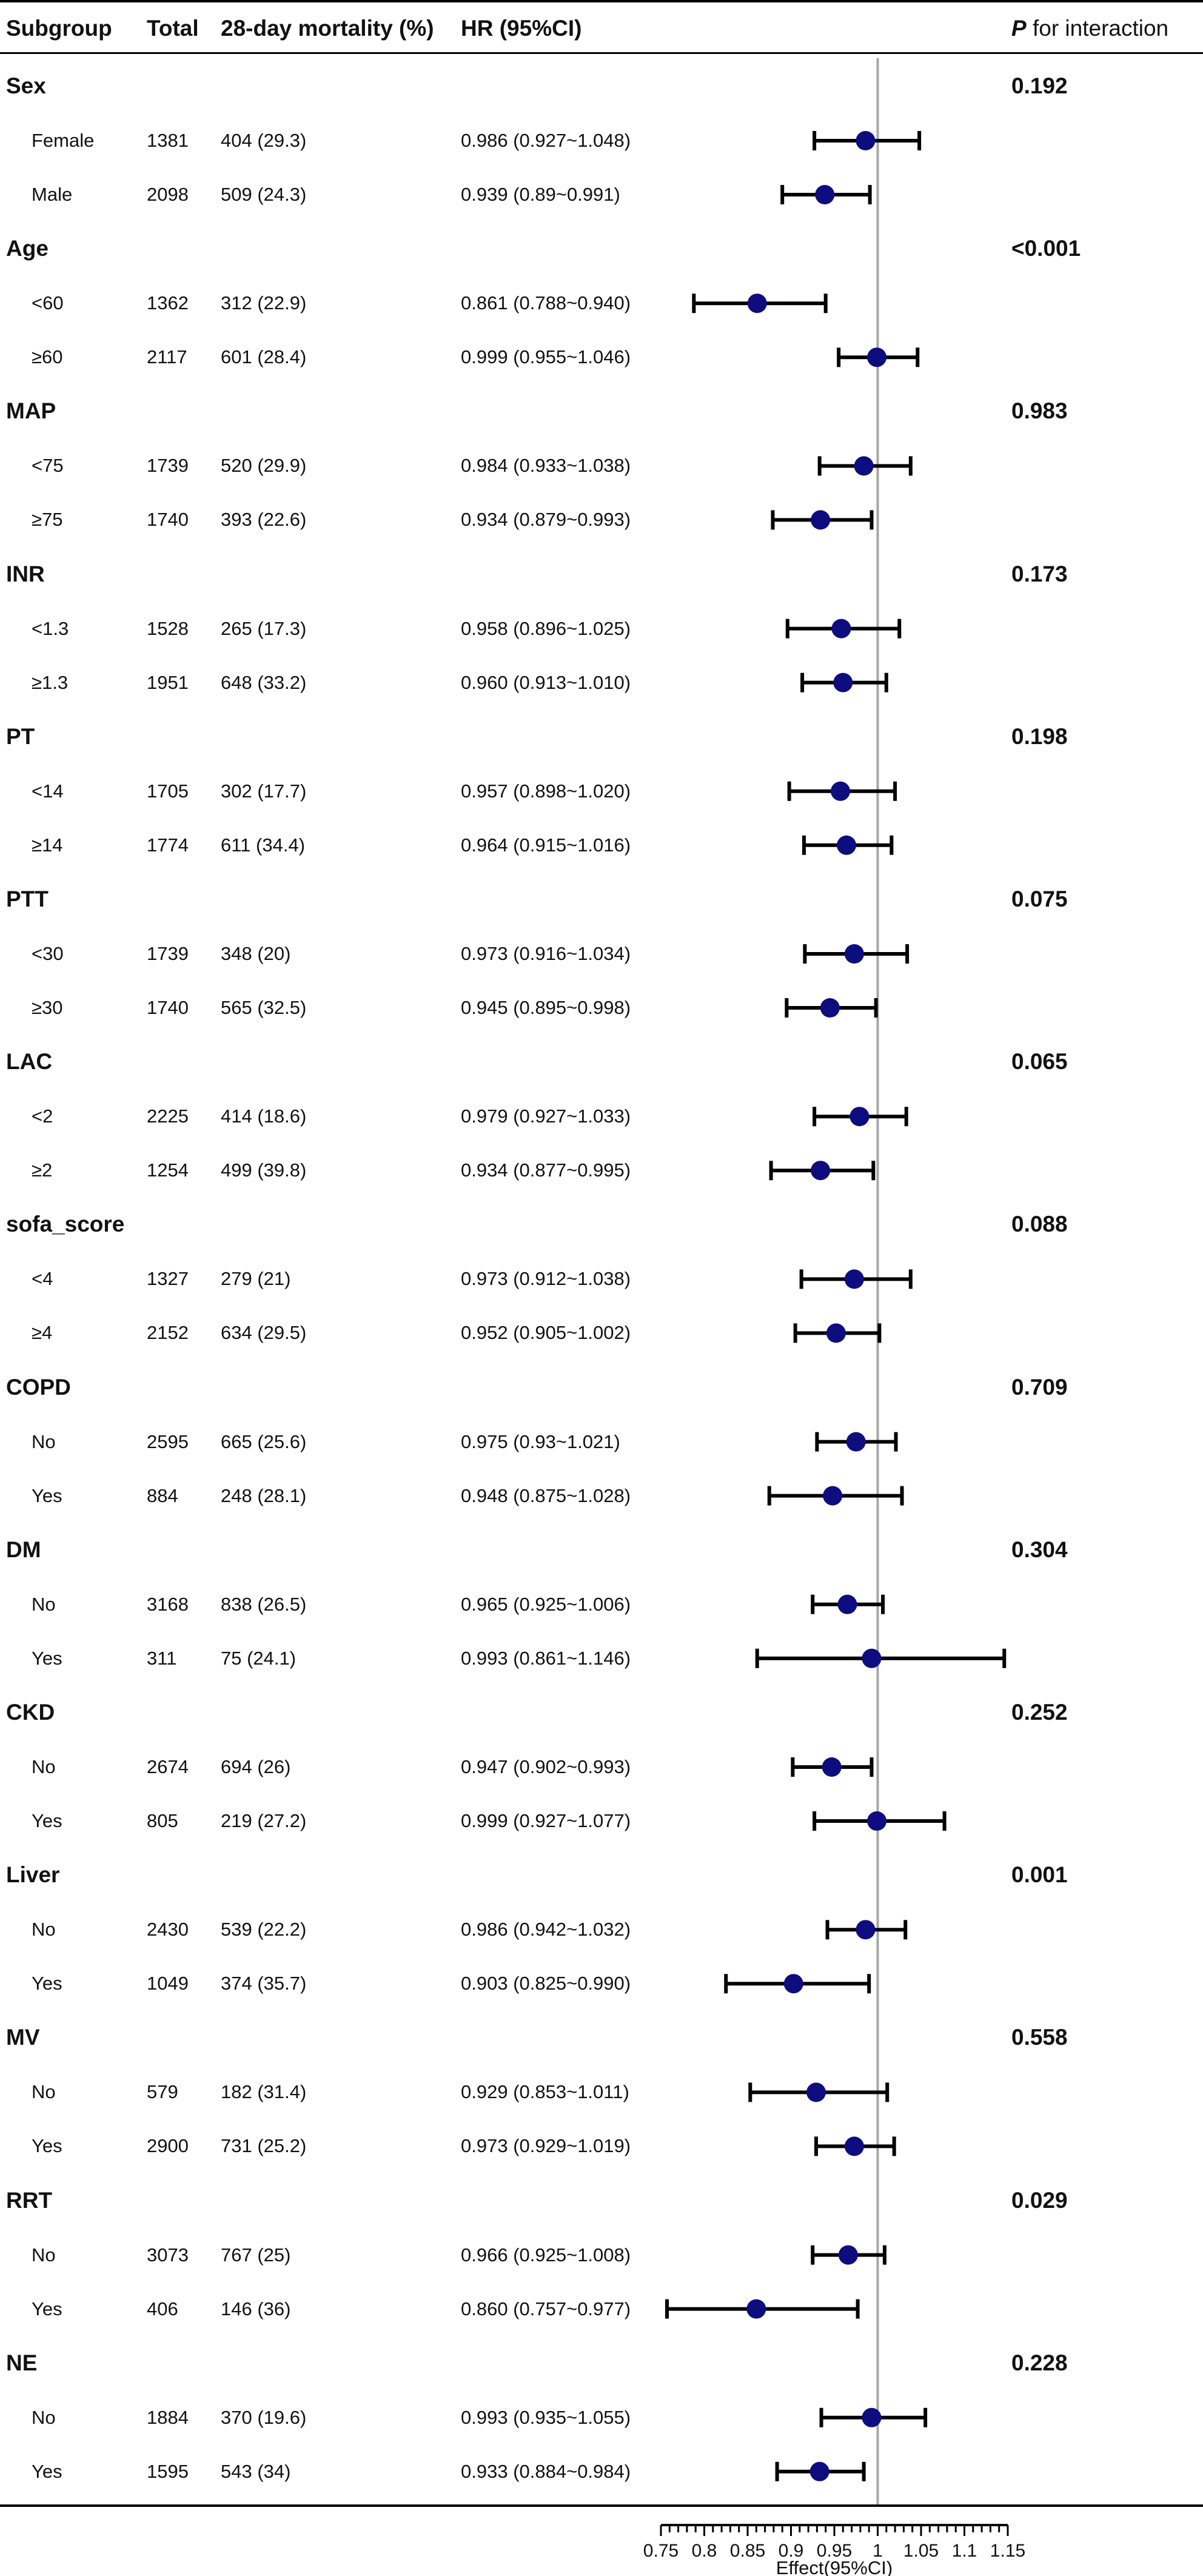  Describe the element at coordinates (264, 194) in the screenshot. I see `mortality-cell: 509 (24.3)` at that location.